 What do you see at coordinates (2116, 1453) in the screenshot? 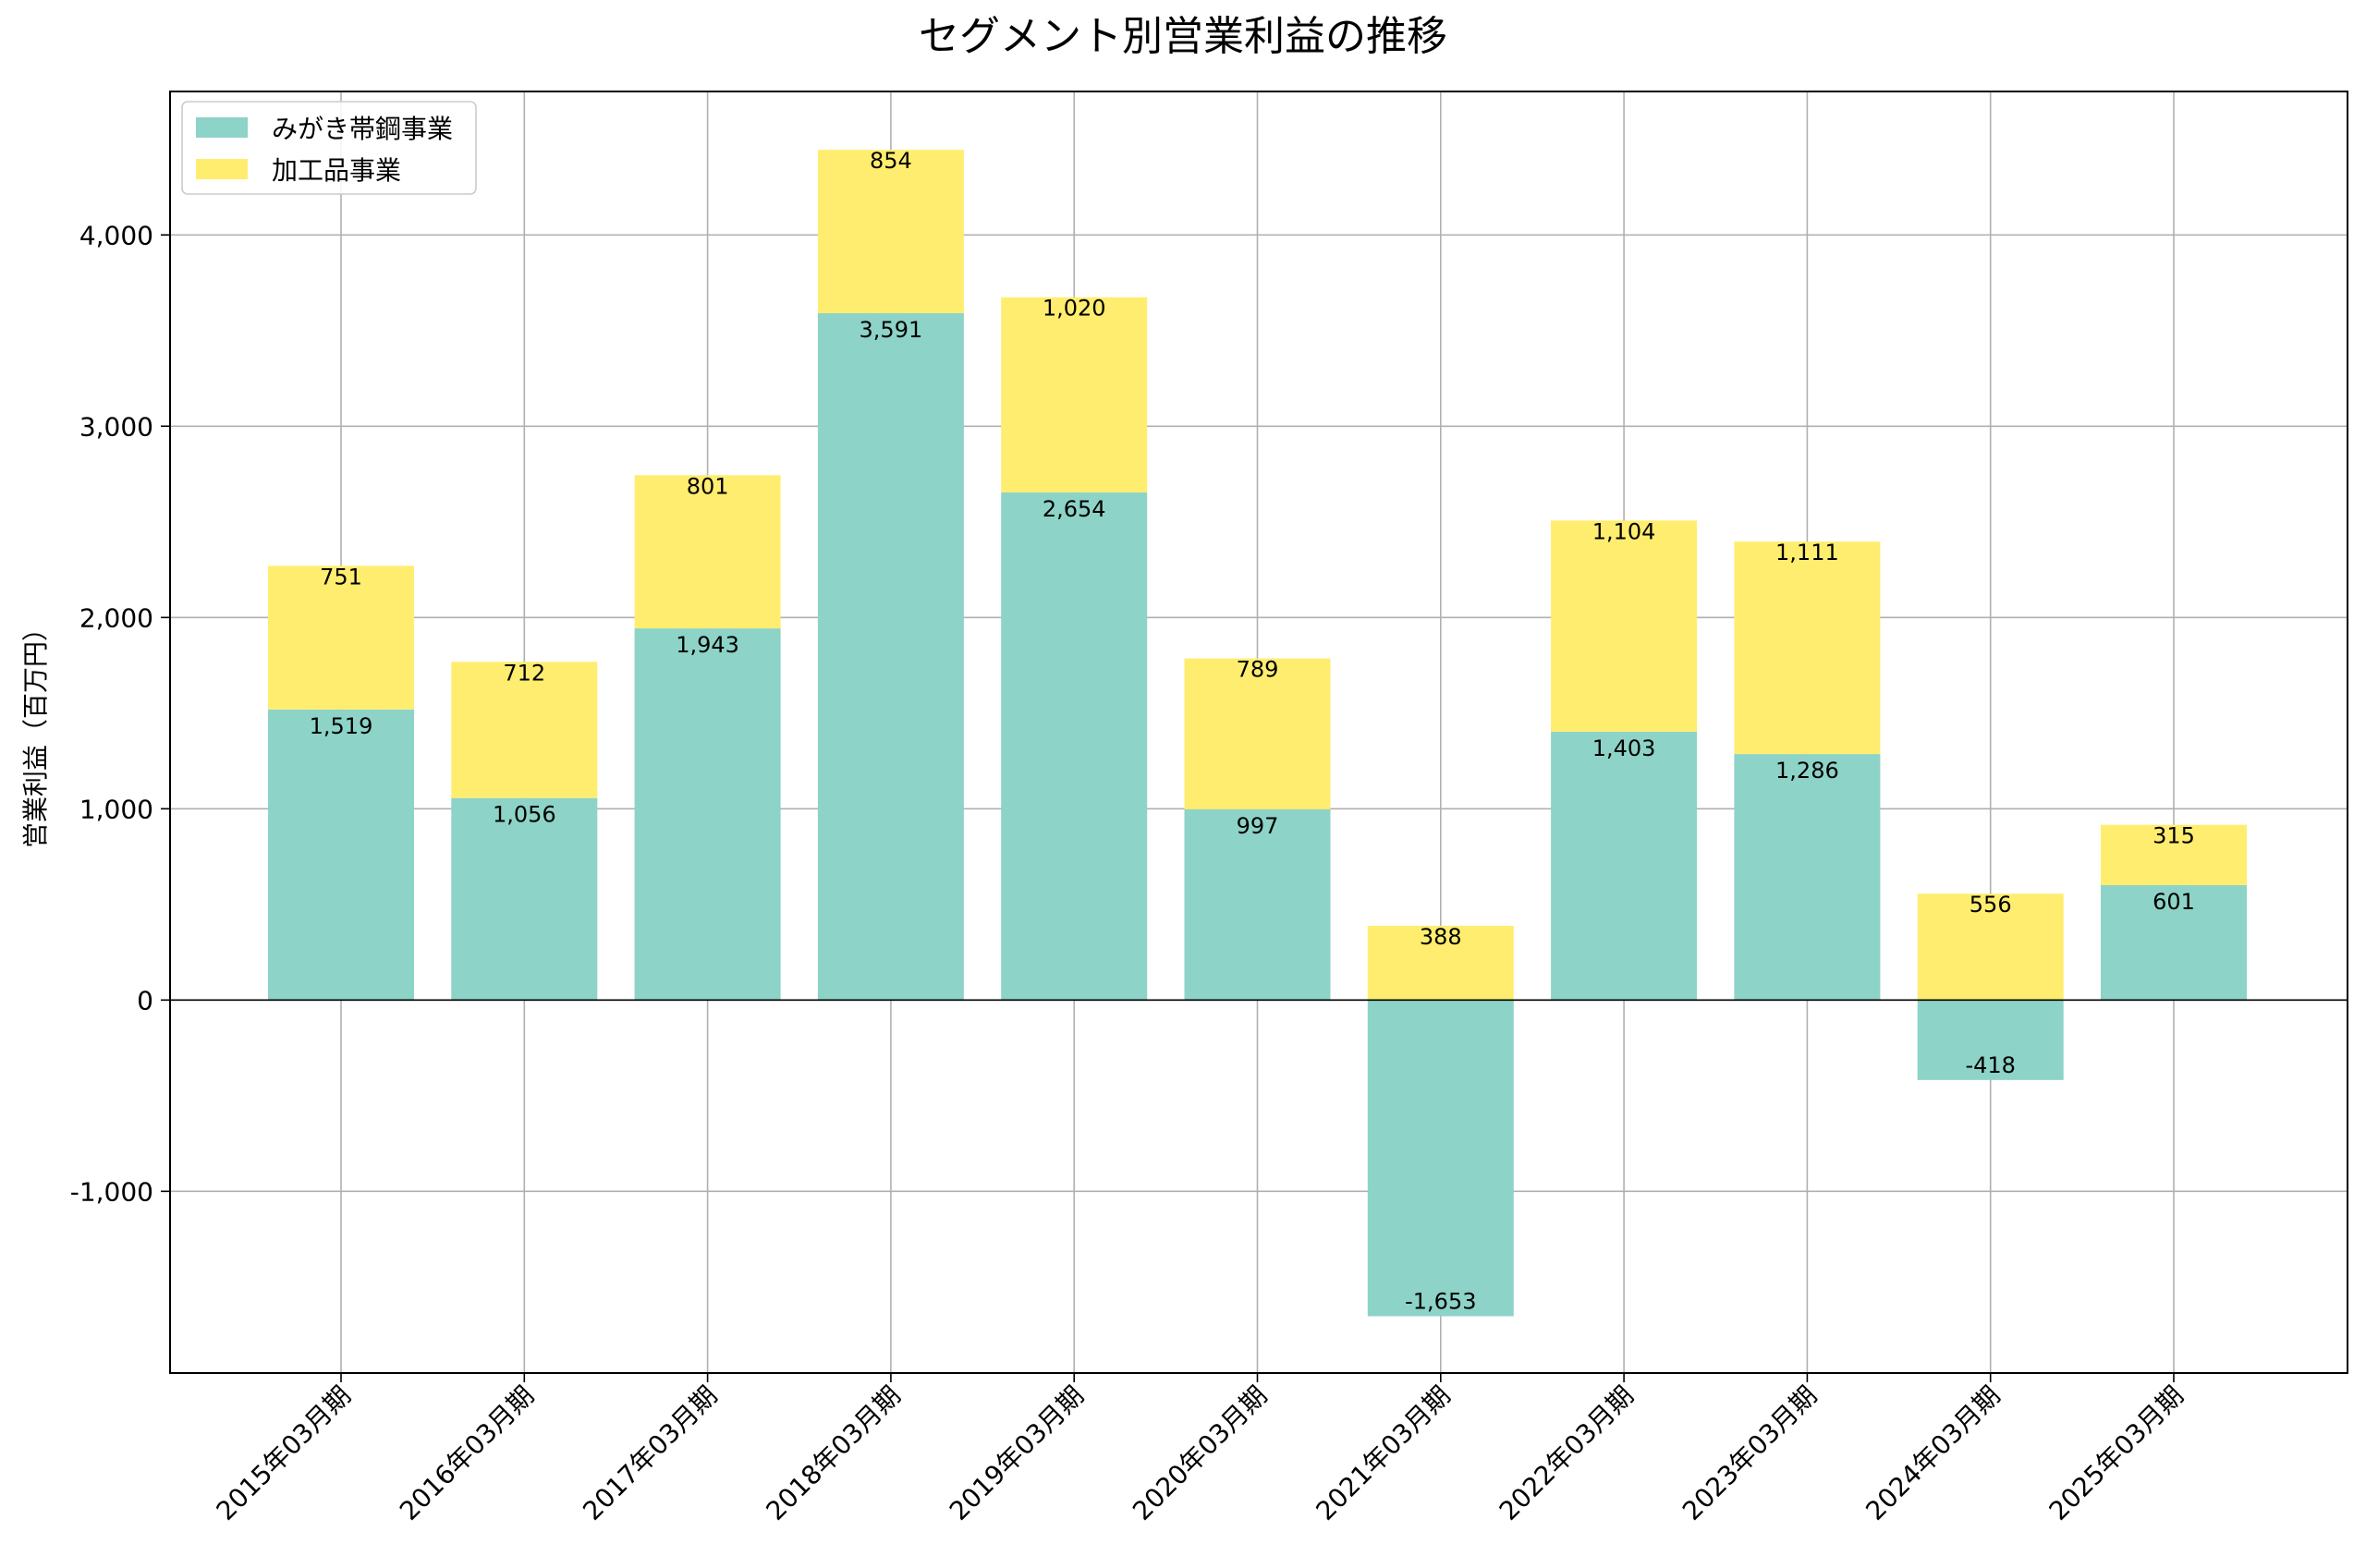
I see `x-tick-label: 2025年03月期` at bounding box center [2116, 1453].